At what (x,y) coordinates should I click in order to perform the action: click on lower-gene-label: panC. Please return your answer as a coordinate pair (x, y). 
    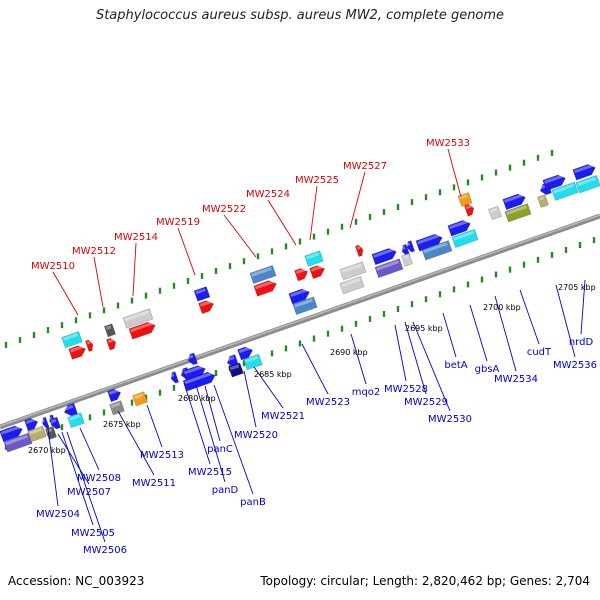
    Looking at the image, I should click on (220, 449).